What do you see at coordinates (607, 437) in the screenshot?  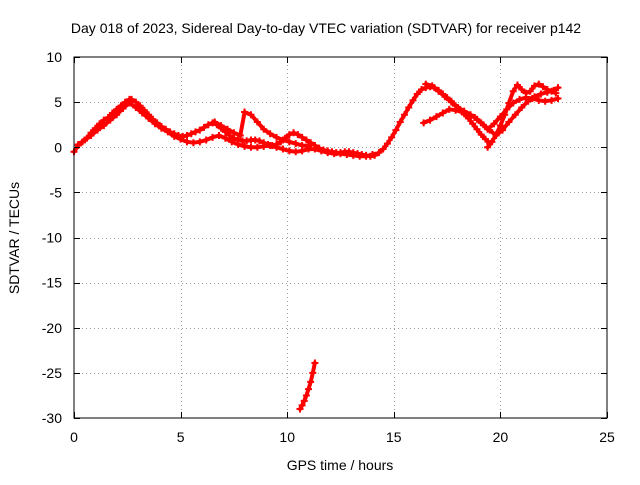 I see `x-tick-label: 25` at bounding box center [607, 437].